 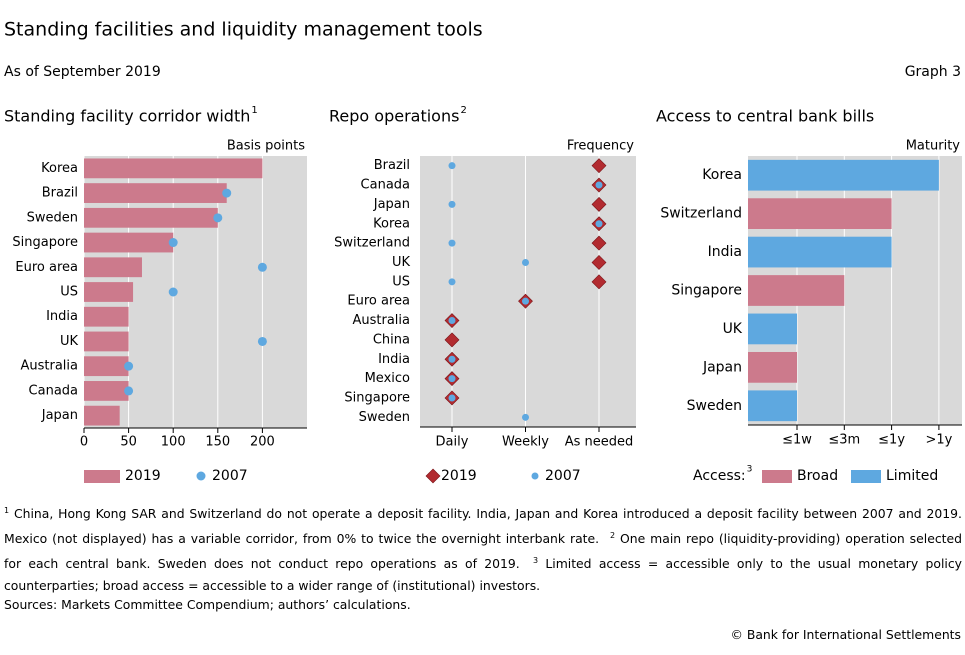 What do you see at coordinates (750, 470) in the screenshot?
I see `legend-title-note: 3` at bounding box center [750, 470].